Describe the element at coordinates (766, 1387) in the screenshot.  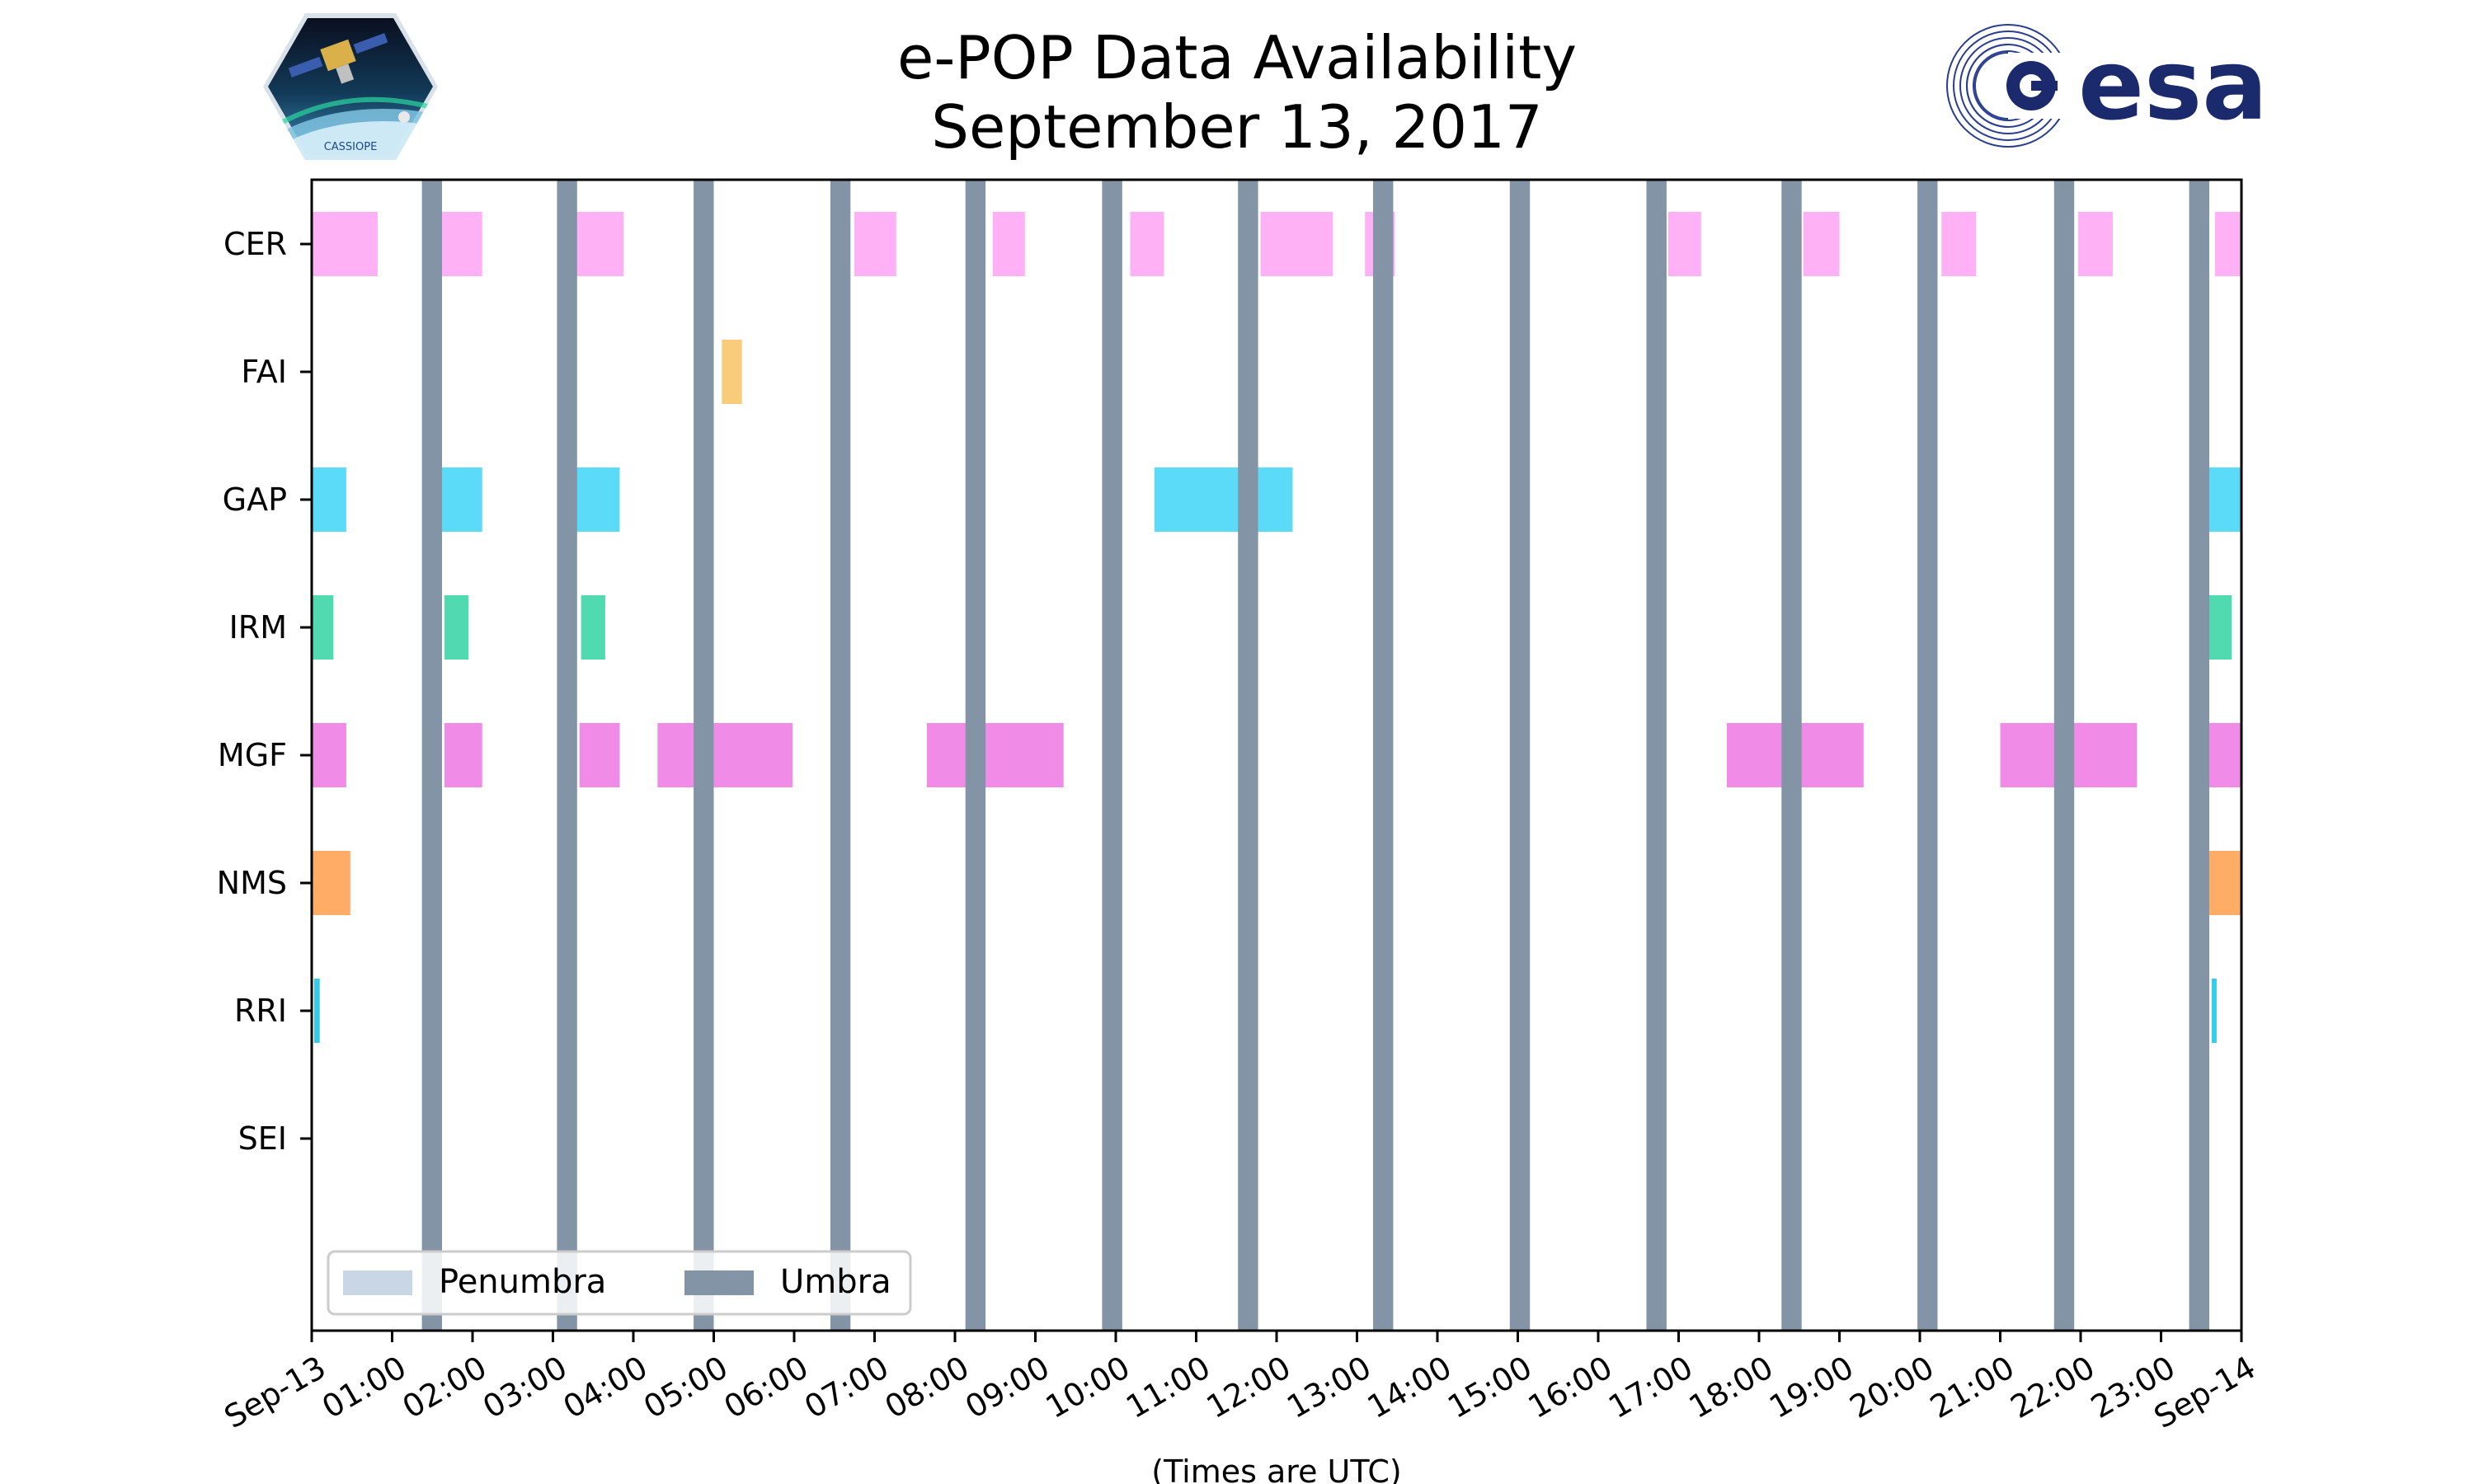
I see `x-tick-label-6: 06:00` at that location.